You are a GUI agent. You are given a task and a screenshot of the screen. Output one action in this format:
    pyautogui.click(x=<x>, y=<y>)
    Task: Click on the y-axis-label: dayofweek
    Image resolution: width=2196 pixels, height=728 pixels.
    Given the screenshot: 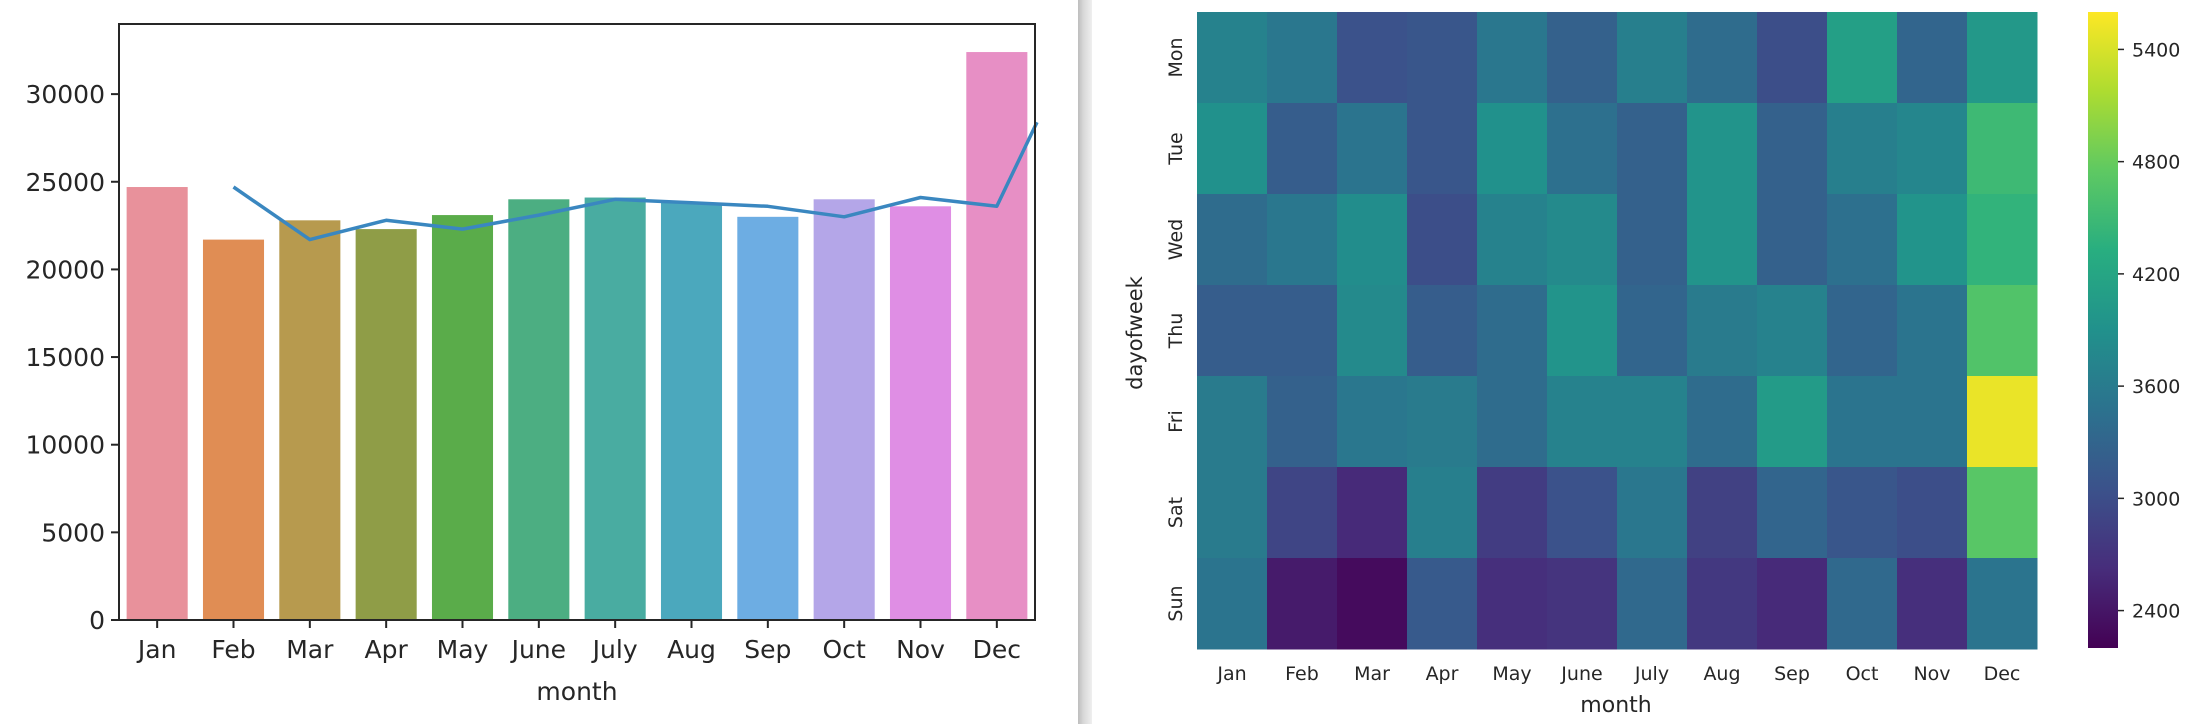 What is the action you would take?
    pyautogui.click(x=1135, y=332)
    